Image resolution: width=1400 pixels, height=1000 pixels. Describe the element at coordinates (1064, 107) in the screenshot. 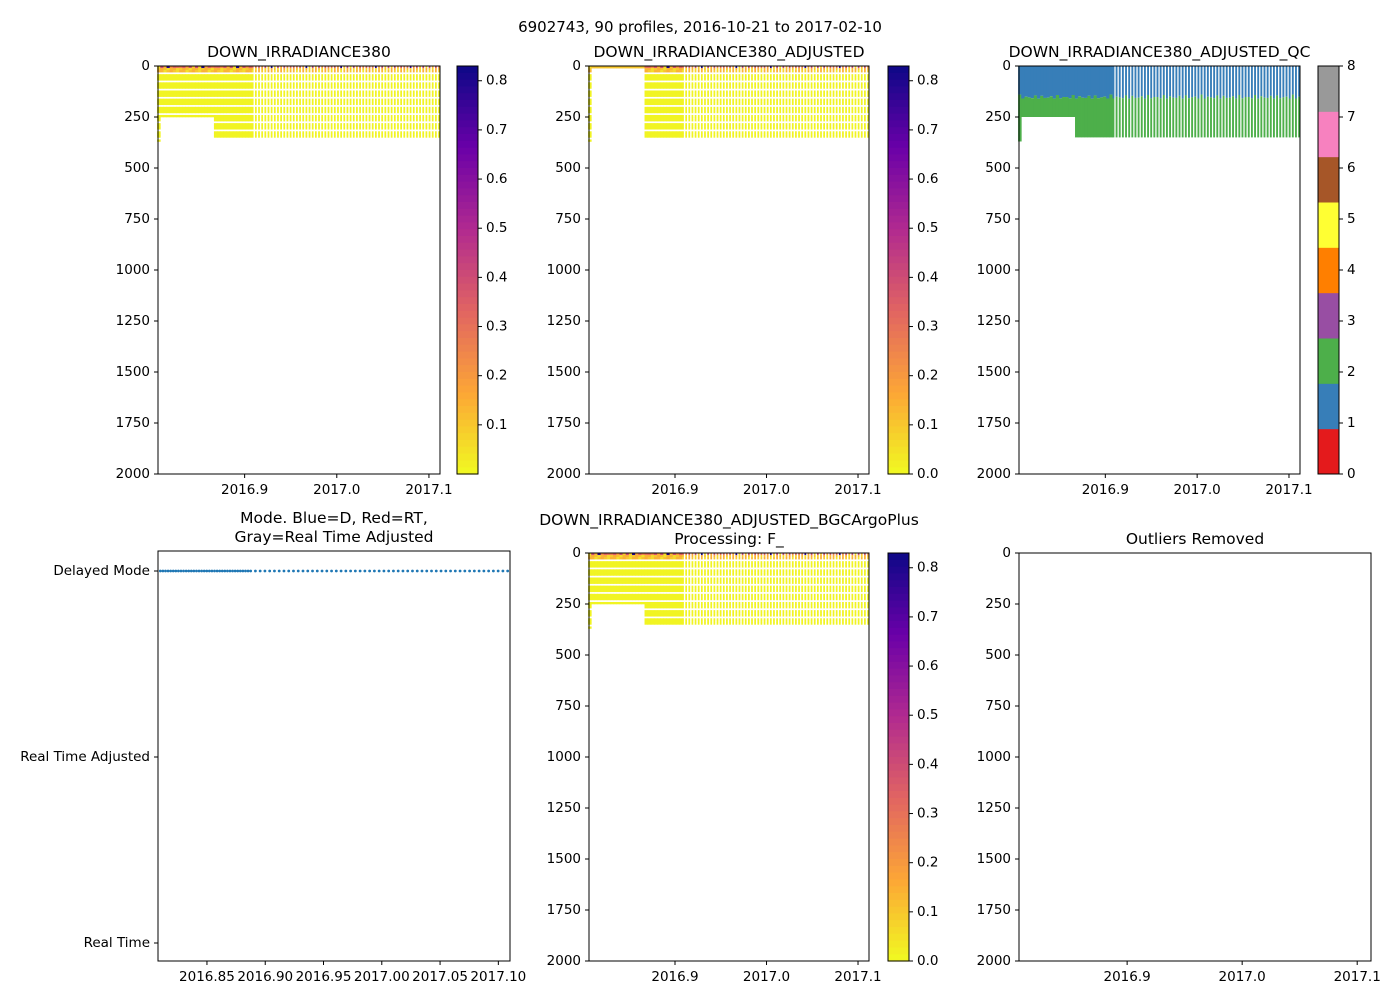

I see `p3-qc-flag2` at that location.